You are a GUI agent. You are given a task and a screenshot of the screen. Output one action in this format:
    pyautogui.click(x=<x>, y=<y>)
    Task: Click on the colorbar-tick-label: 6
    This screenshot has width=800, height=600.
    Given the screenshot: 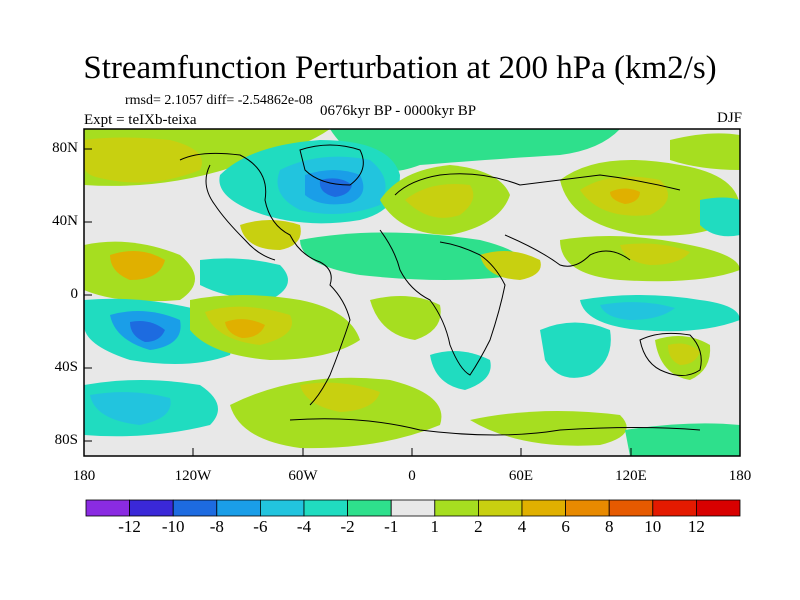 What is the action you would take?
    pyautogui.click(x=565, y=526)
    